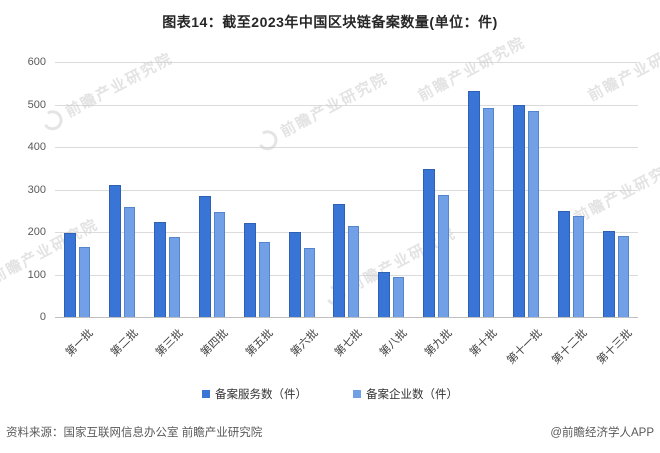 The height and width of the screenshot is (453, 660). Describe the element at coordinates (256, 210) in the screenshot. I see `bar-group: 第五批` at that location.